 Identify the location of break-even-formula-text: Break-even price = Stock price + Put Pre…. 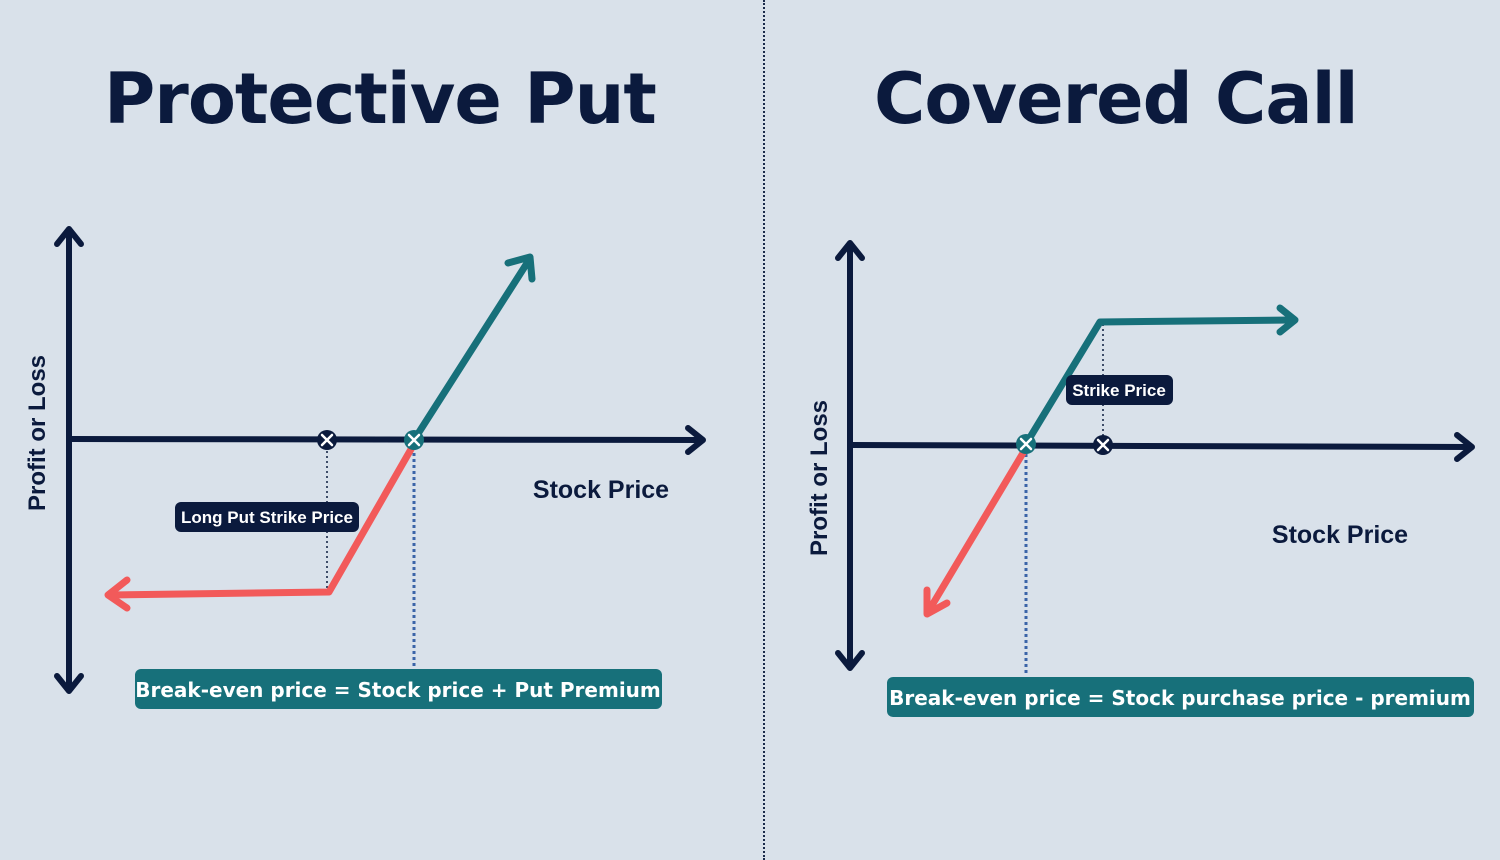
(398, 690).